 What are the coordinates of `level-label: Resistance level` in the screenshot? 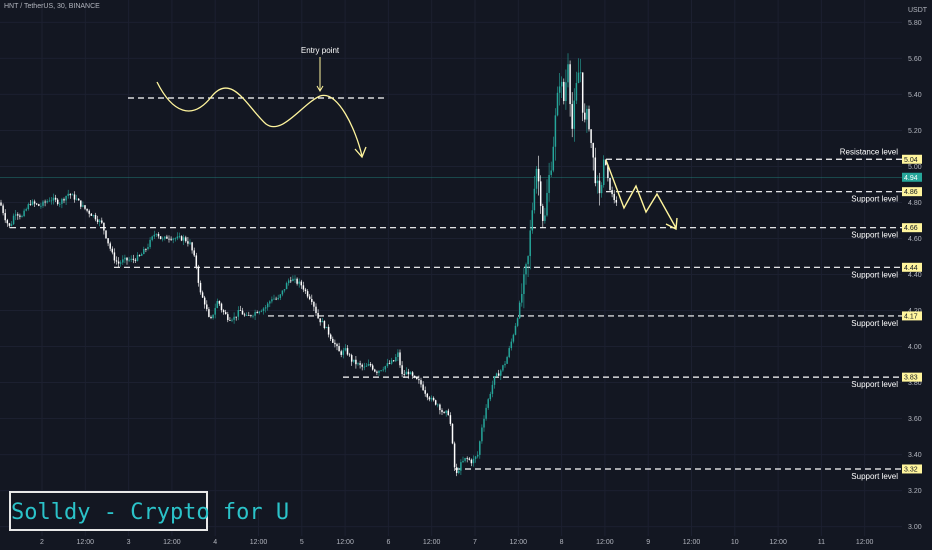 It's located at (869, 151).